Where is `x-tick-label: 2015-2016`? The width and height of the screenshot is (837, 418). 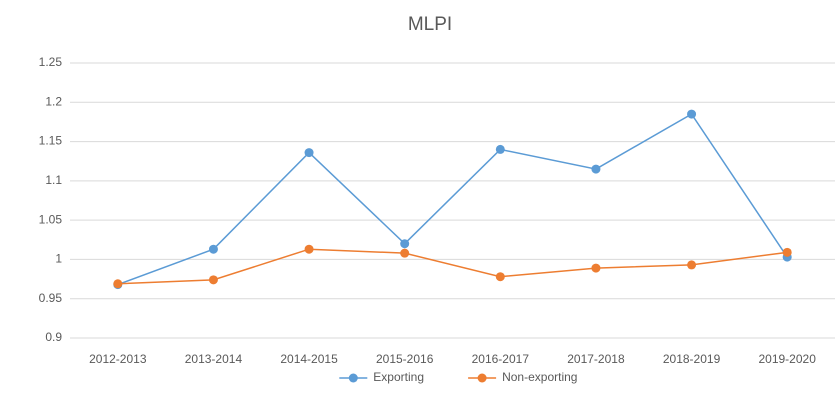 x-tick-label: 2015-2016 is located at coordinates (405, 359).